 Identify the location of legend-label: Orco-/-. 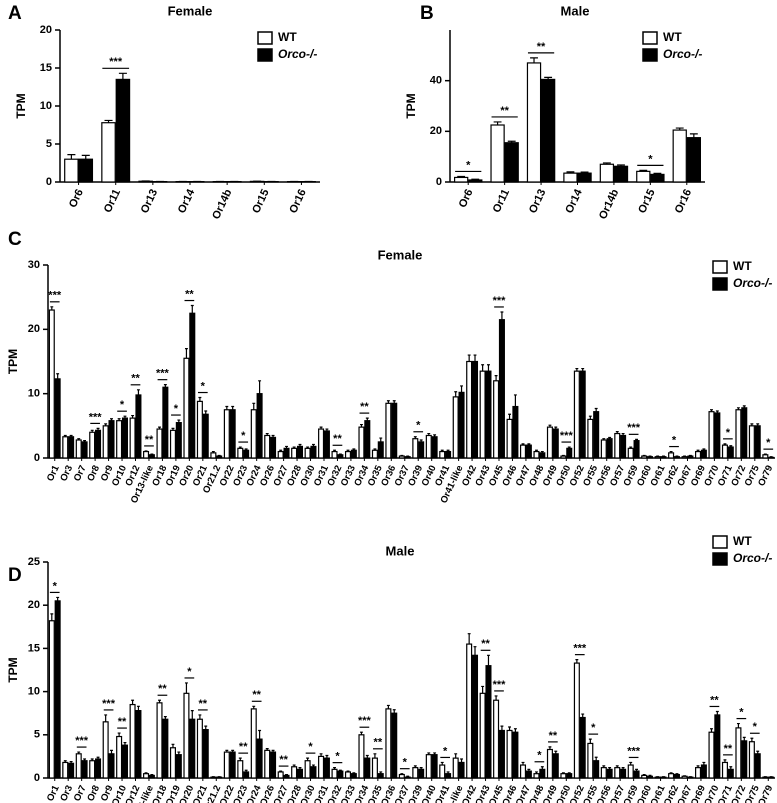
(752, 558).